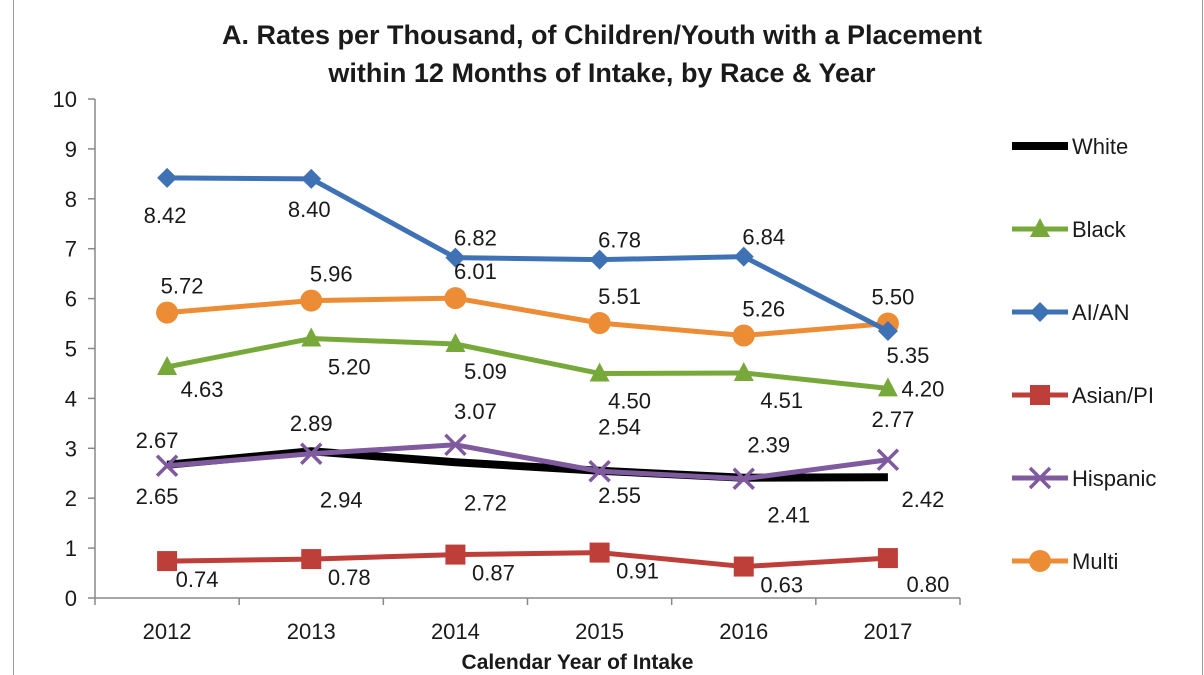 This screenshot has height=675, width=1204. Describe the element at coordinates (165, 215) in the screenshot. I see `data-label-ai-an: 8.42` at that location.